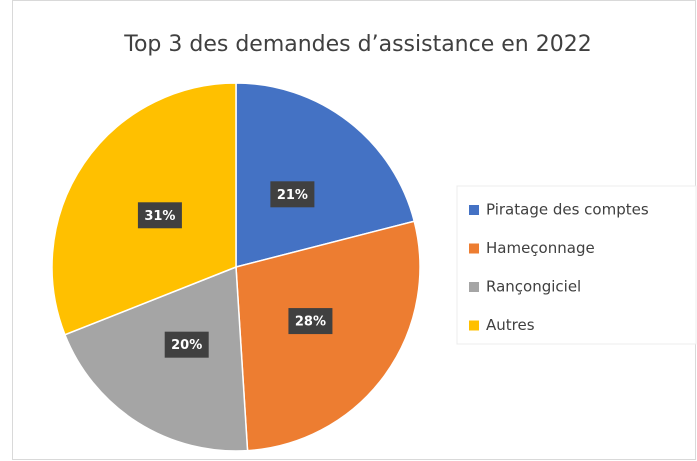  Describe the element at coordinates (576, 265) in the screenshot. I see `legend-box` at that location.